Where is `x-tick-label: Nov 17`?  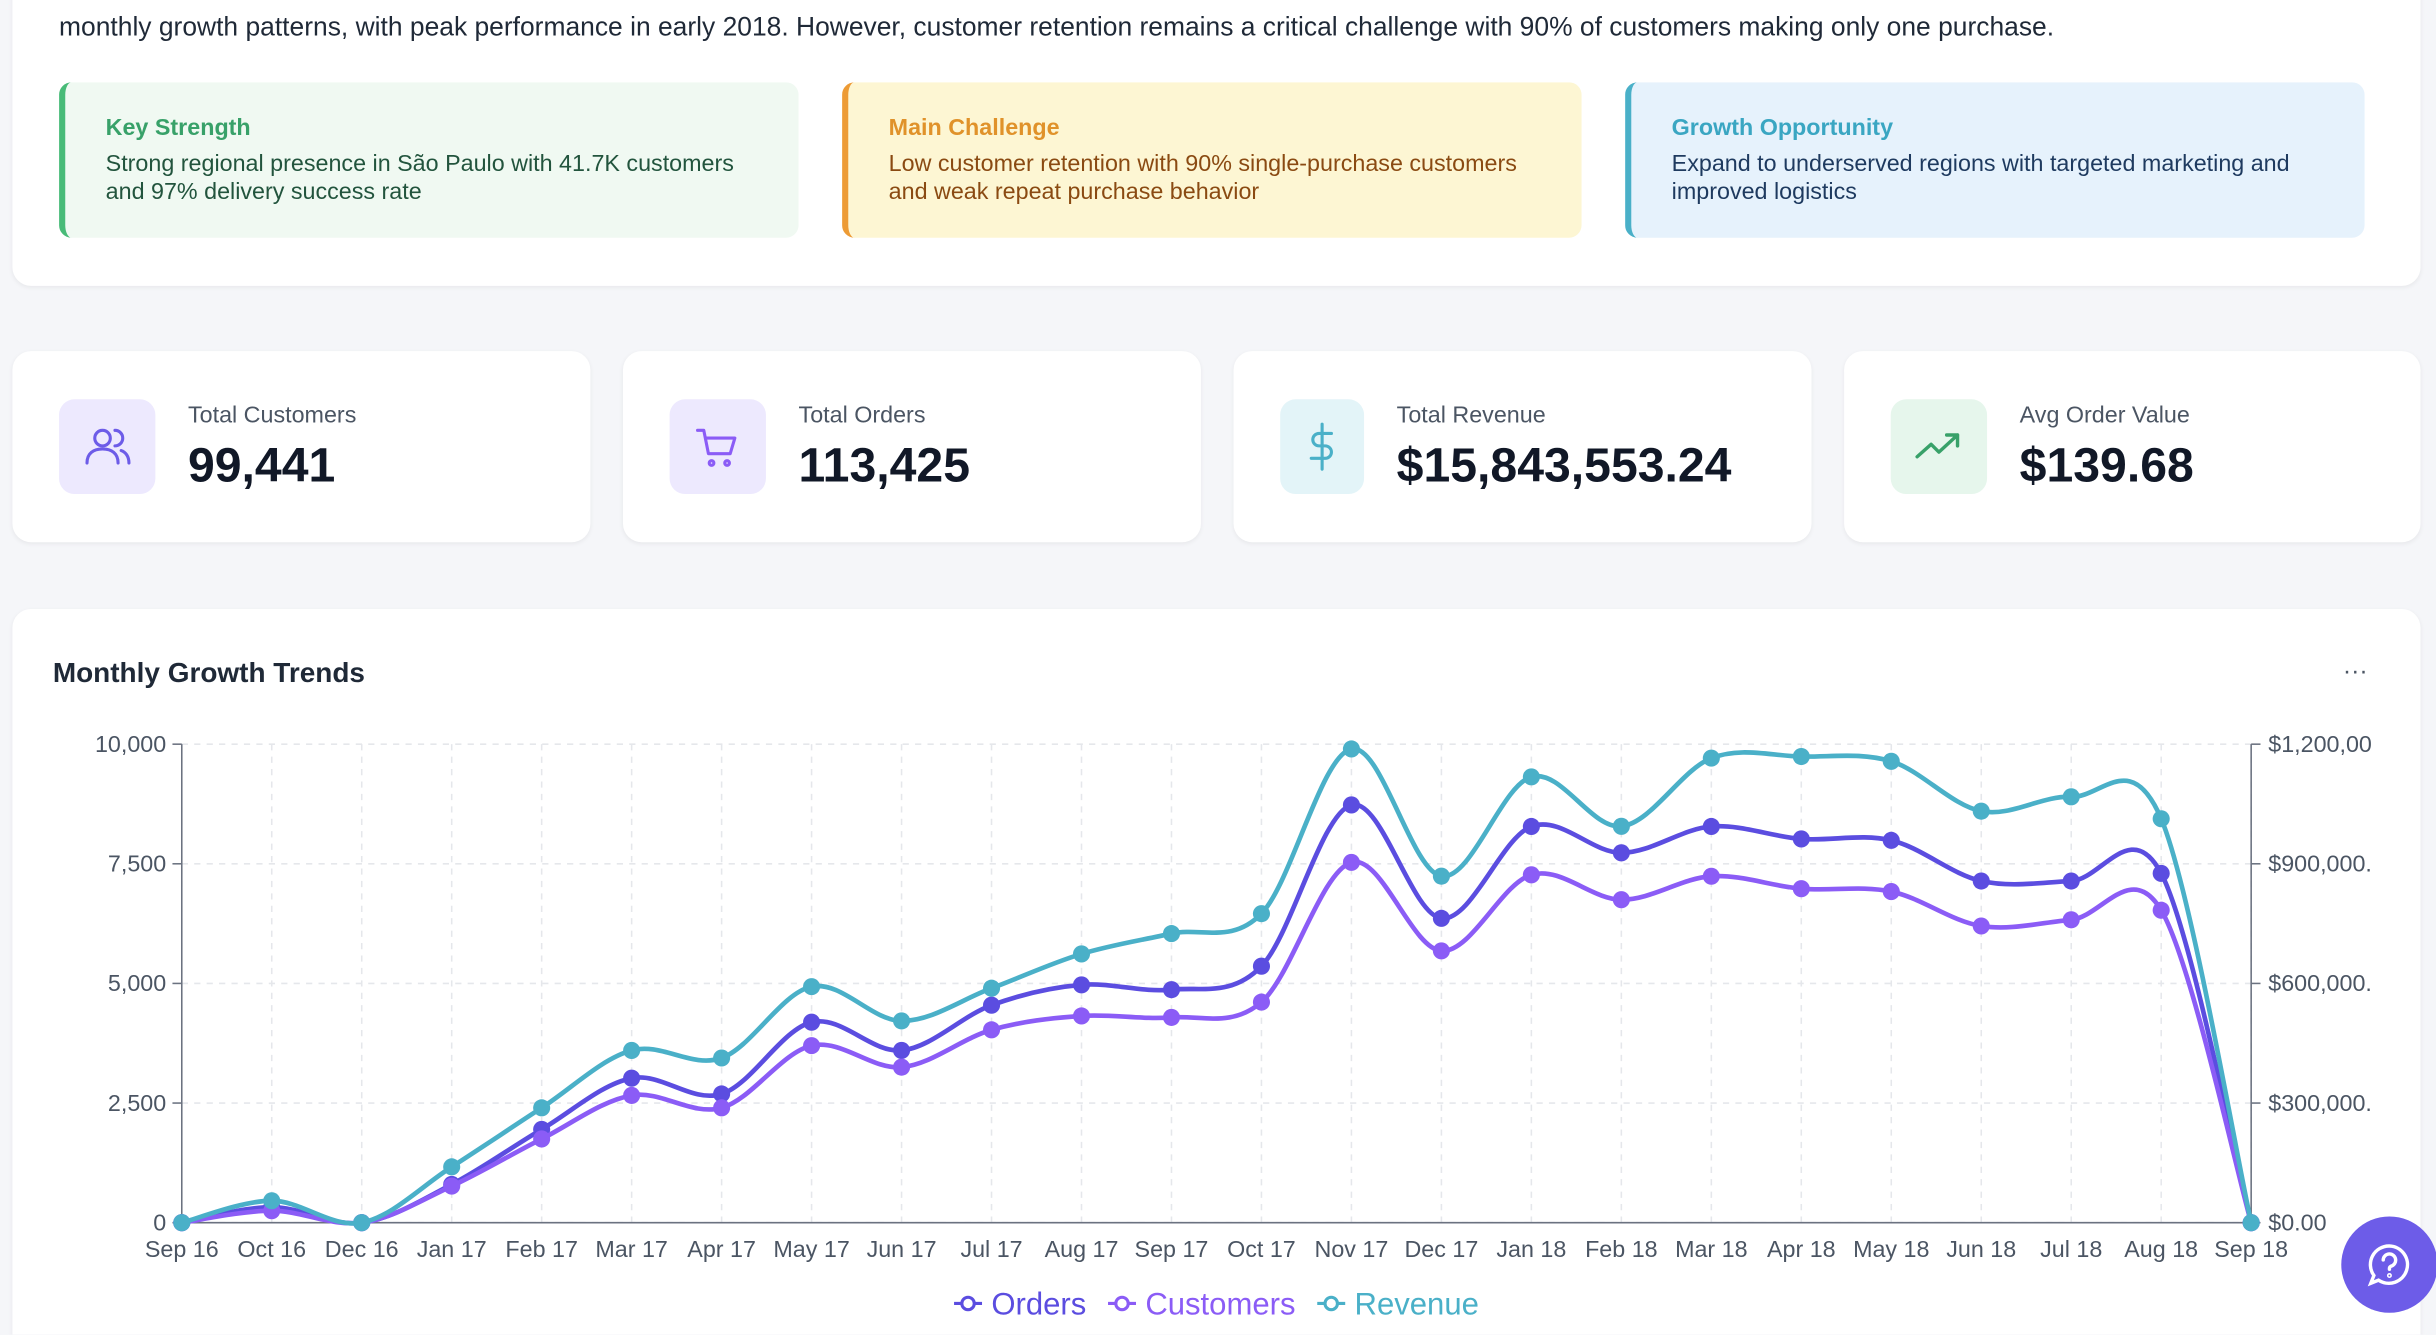
x-tick-label: Nov 17 is located at coordinates (1352, 1249).